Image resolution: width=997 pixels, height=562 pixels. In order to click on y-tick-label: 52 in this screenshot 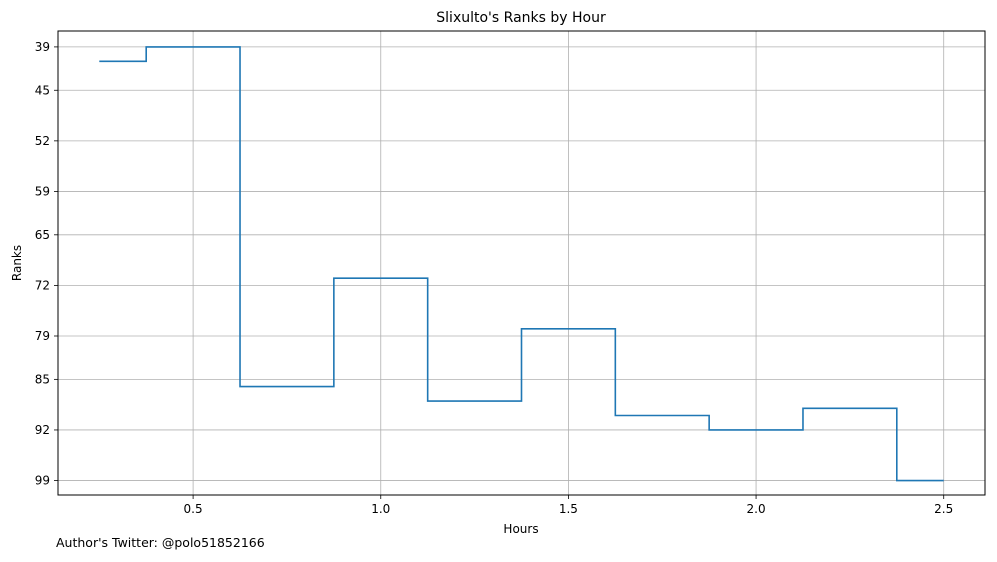, I will do `click(42, 141)`.